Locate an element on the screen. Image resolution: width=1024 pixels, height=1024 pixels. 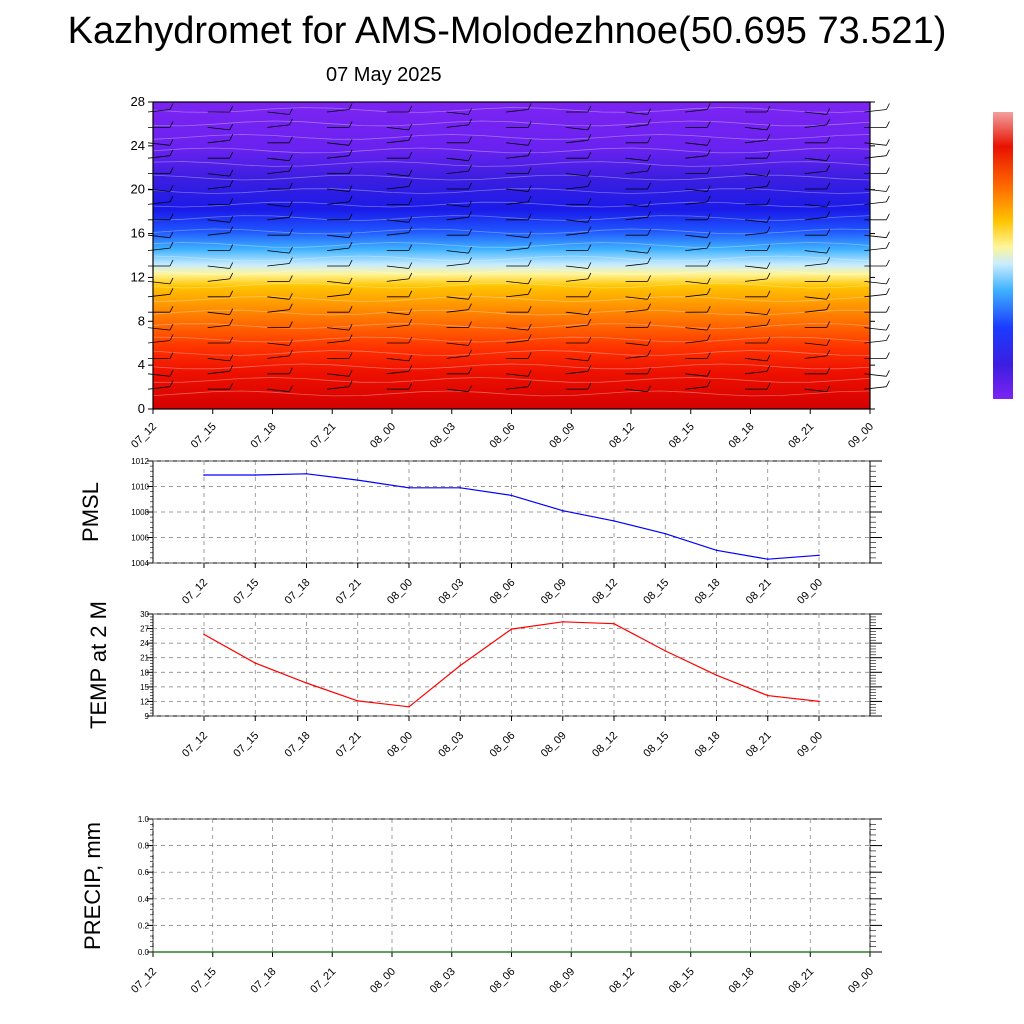
y-tick-label: 8 is located at coordinates (141, 320).